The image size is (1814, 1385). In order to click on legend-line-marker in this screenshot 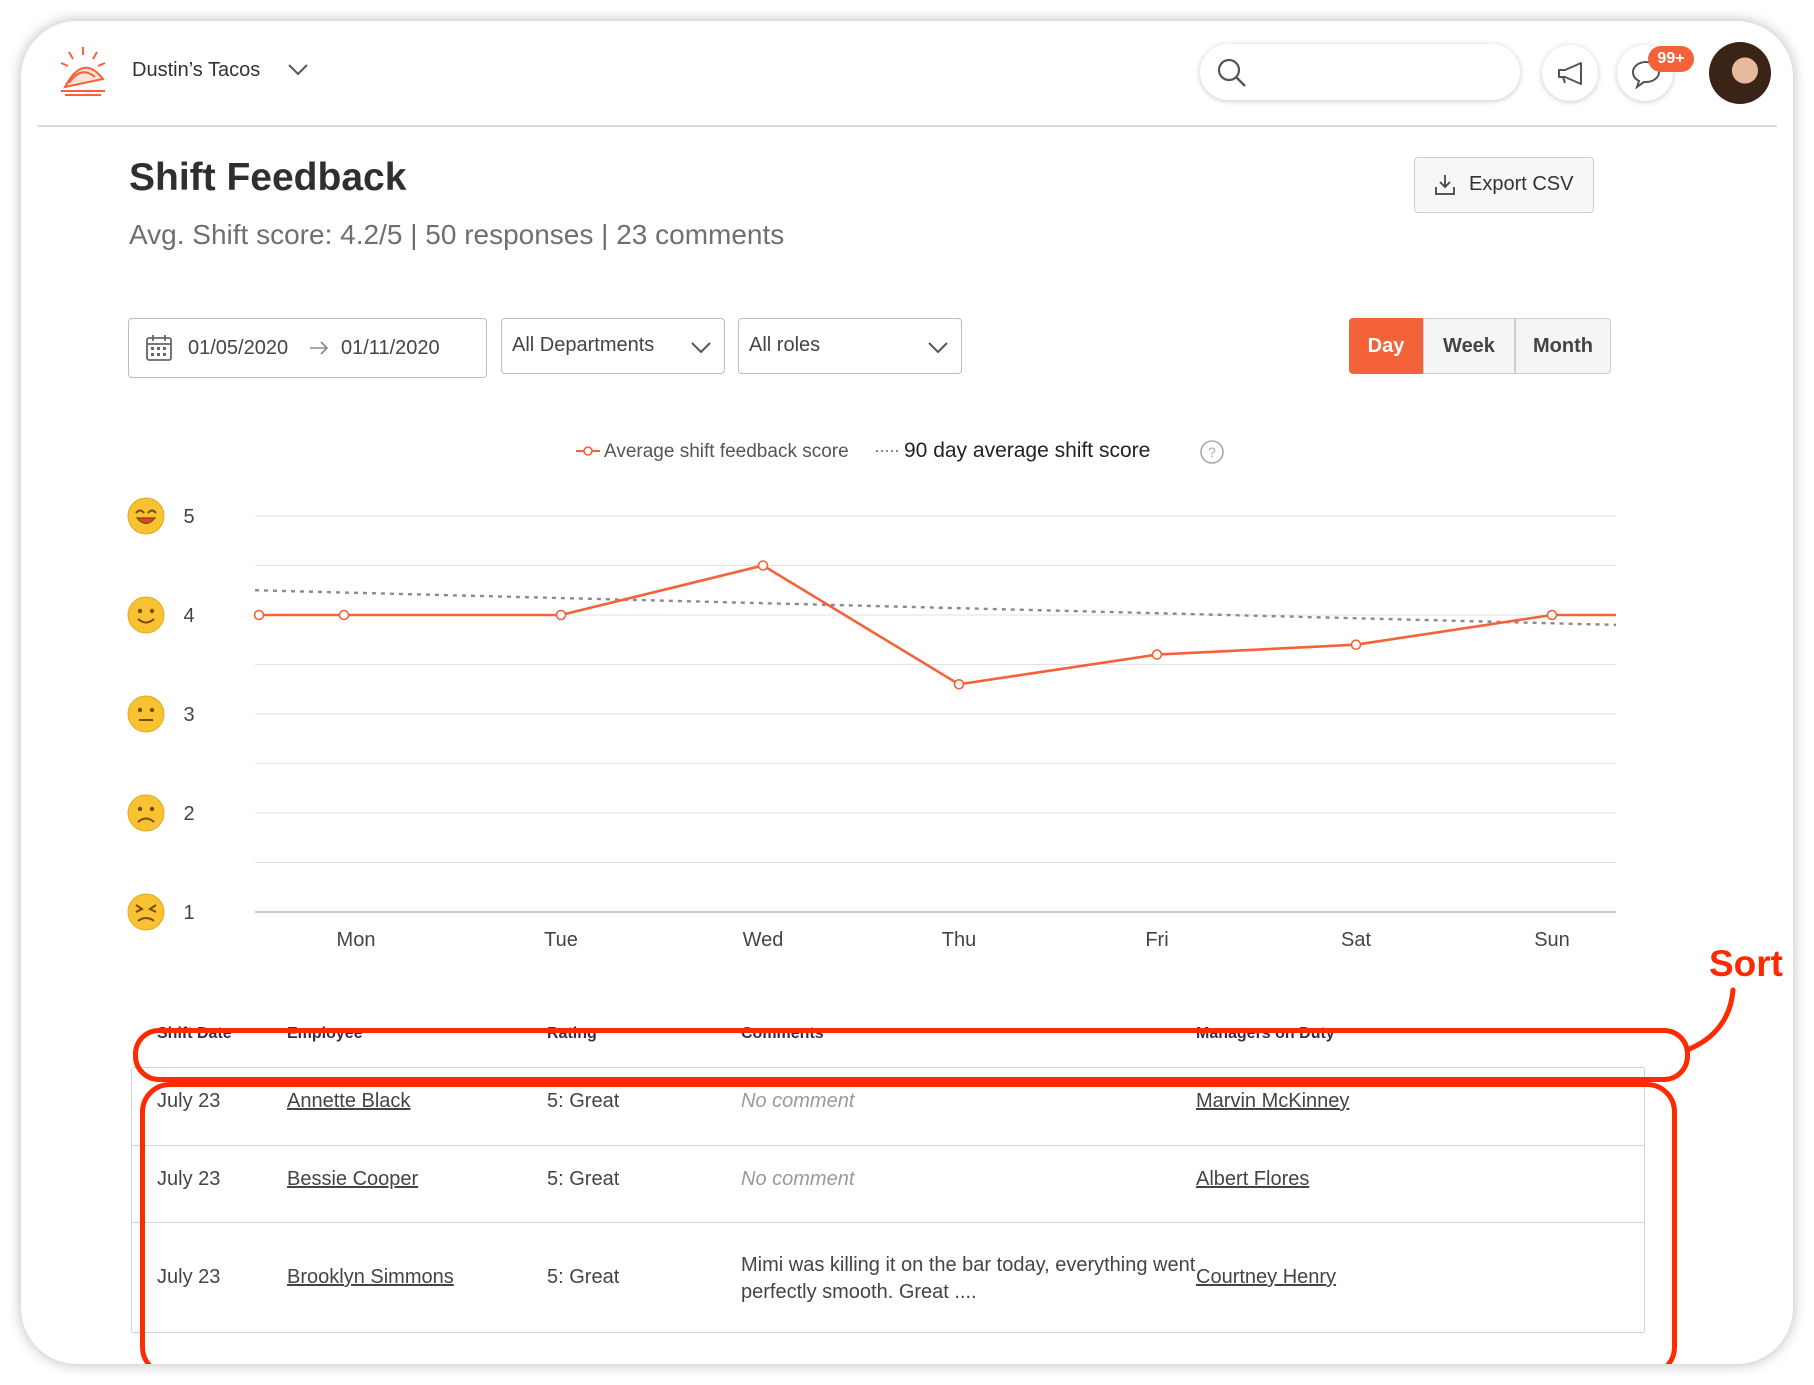, I will do `click(588, 451)`.